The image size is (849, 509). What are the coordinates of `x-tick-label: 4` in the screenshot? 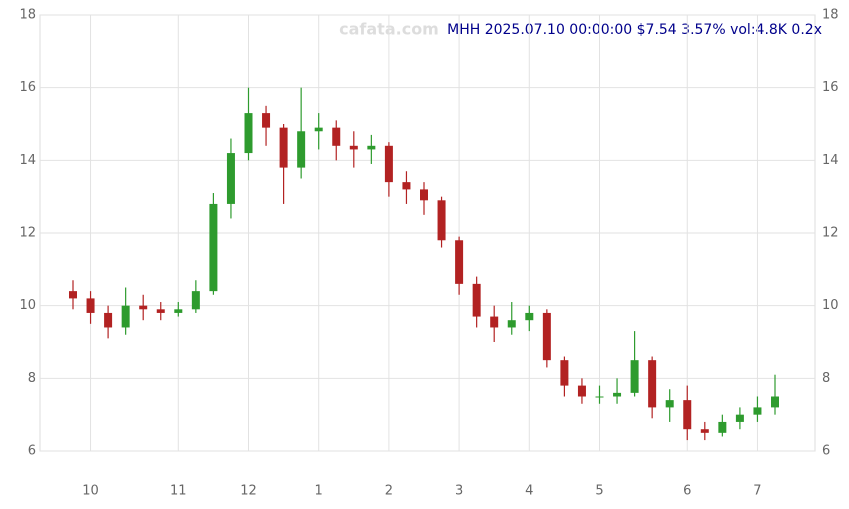 It's located at (529, 491).